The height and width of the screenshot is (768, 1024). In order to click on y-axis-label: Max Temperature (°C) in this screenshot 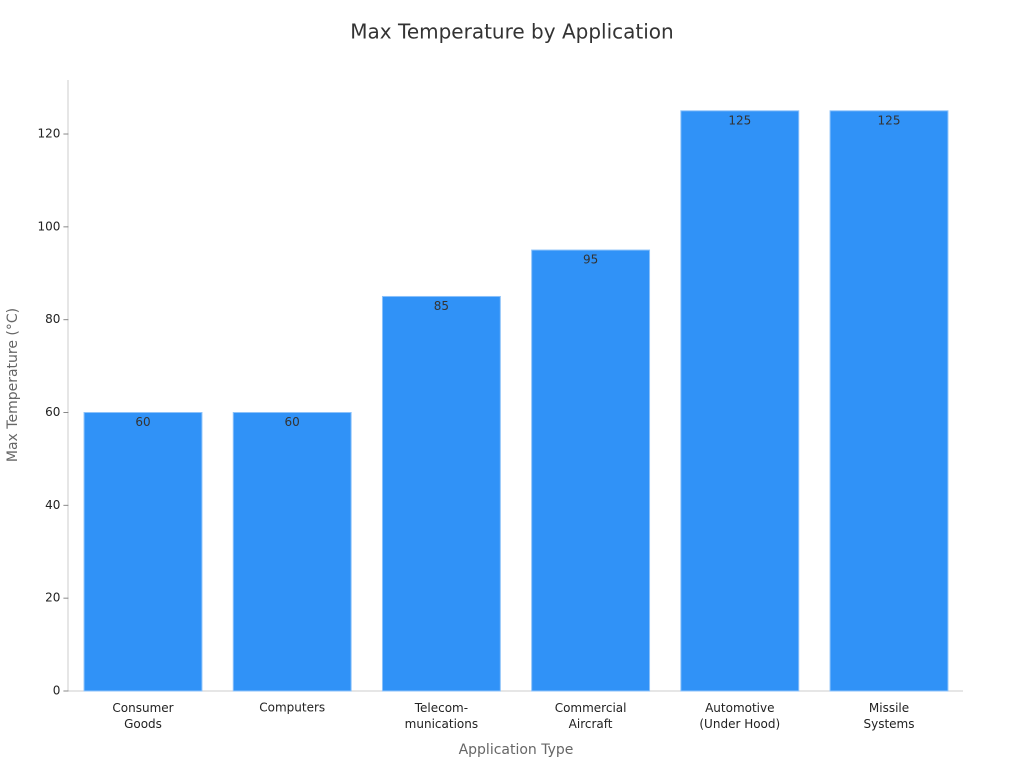, I will do `click(13, 385)`.